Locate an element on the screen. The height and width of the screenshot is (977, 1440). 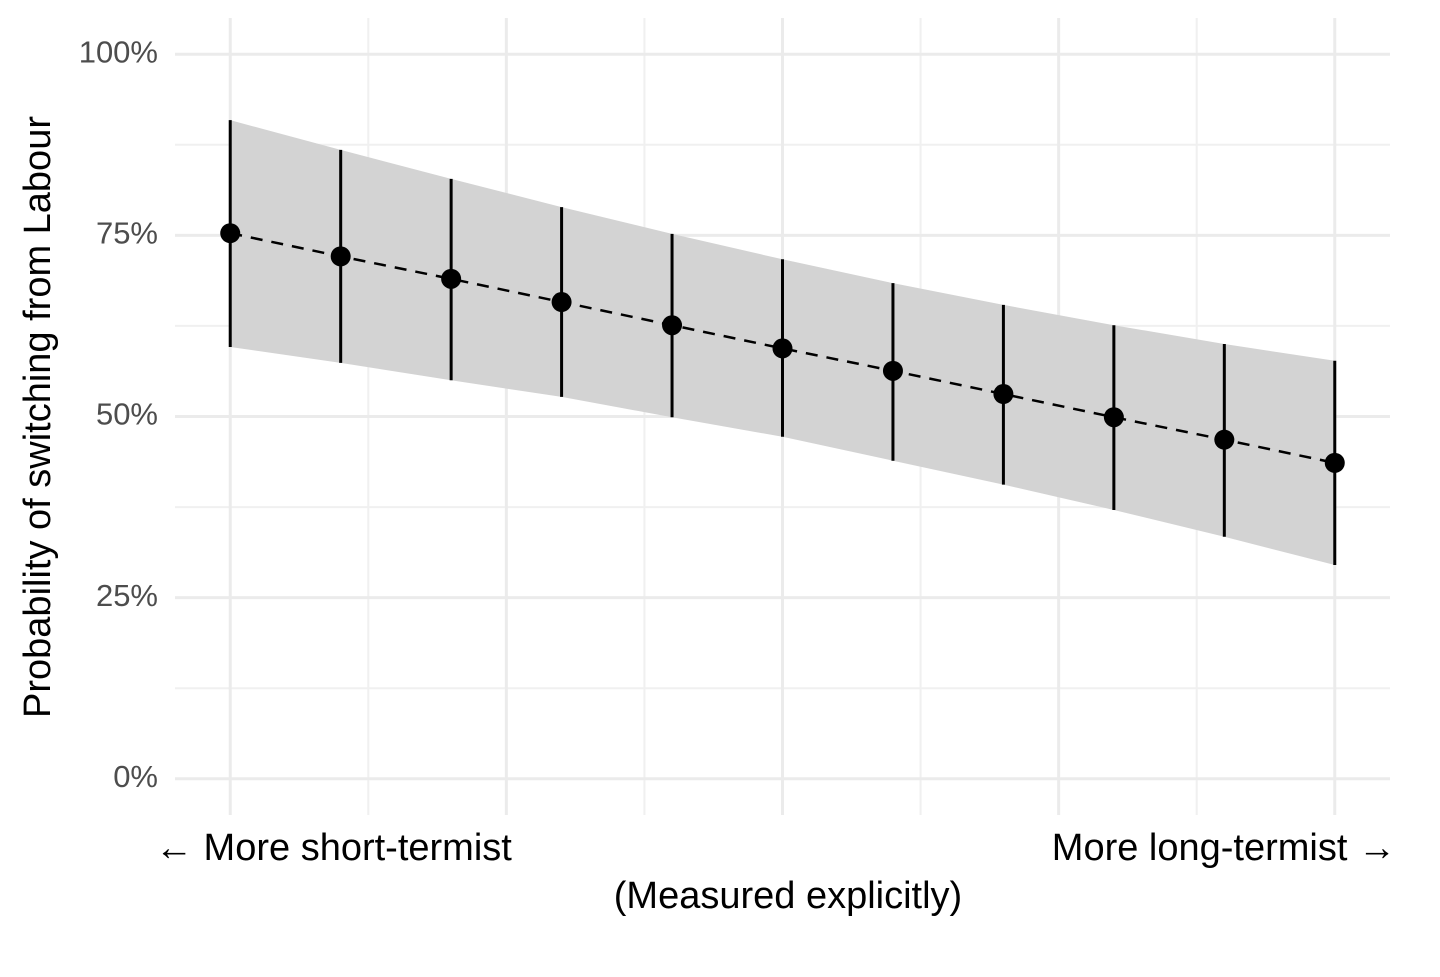
x-axis-label: (Measured explicitly) is located at coordinates (788, 896).